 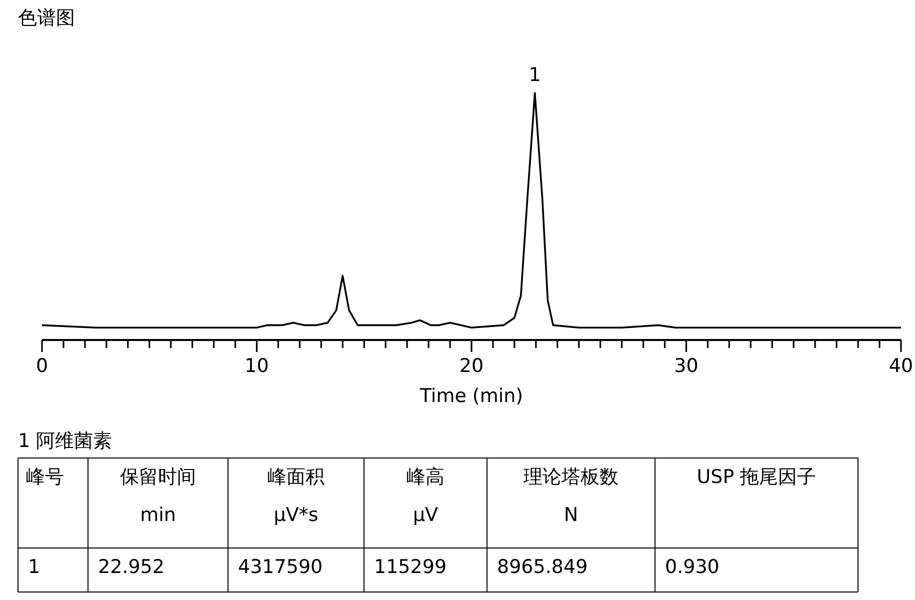 I want to click on x-tick-label: 40, so click(x=901, y=366).